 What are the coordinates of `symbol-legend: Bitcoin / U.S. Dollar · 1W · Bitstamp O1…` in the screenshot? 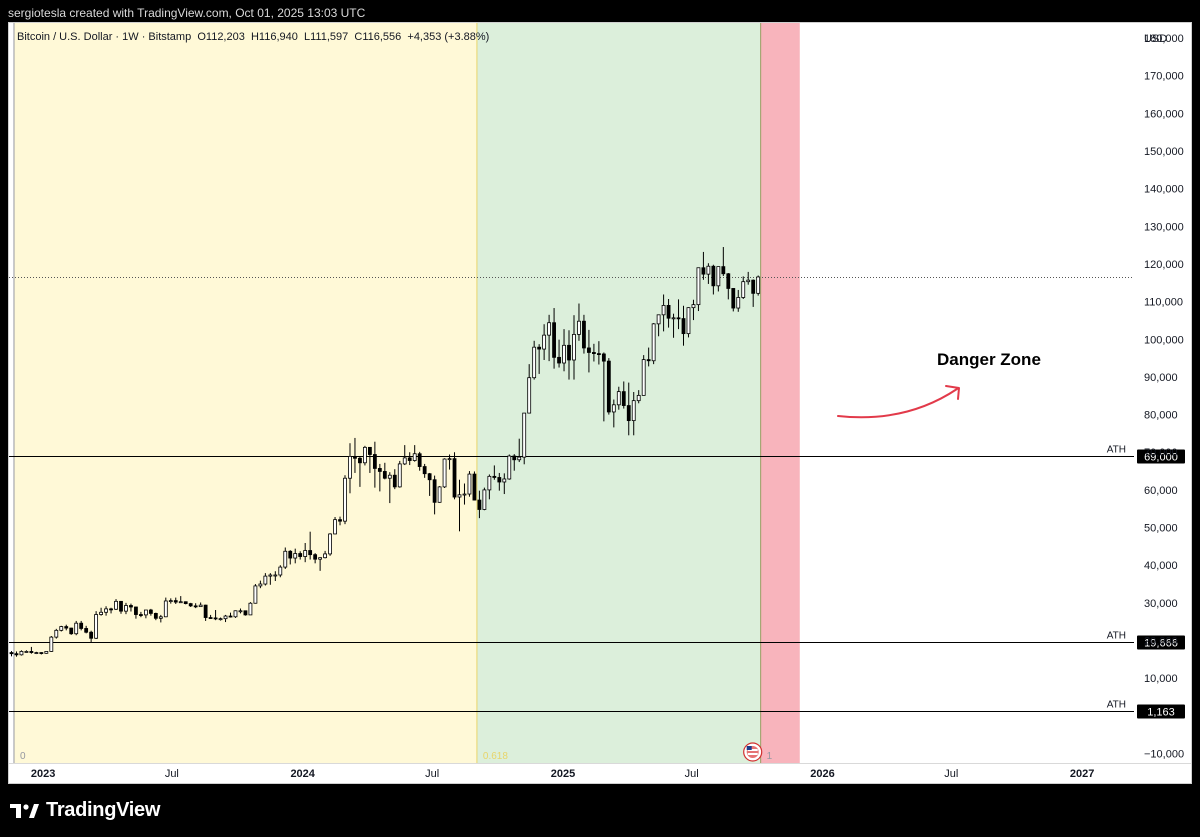 It's located at (253, 37).